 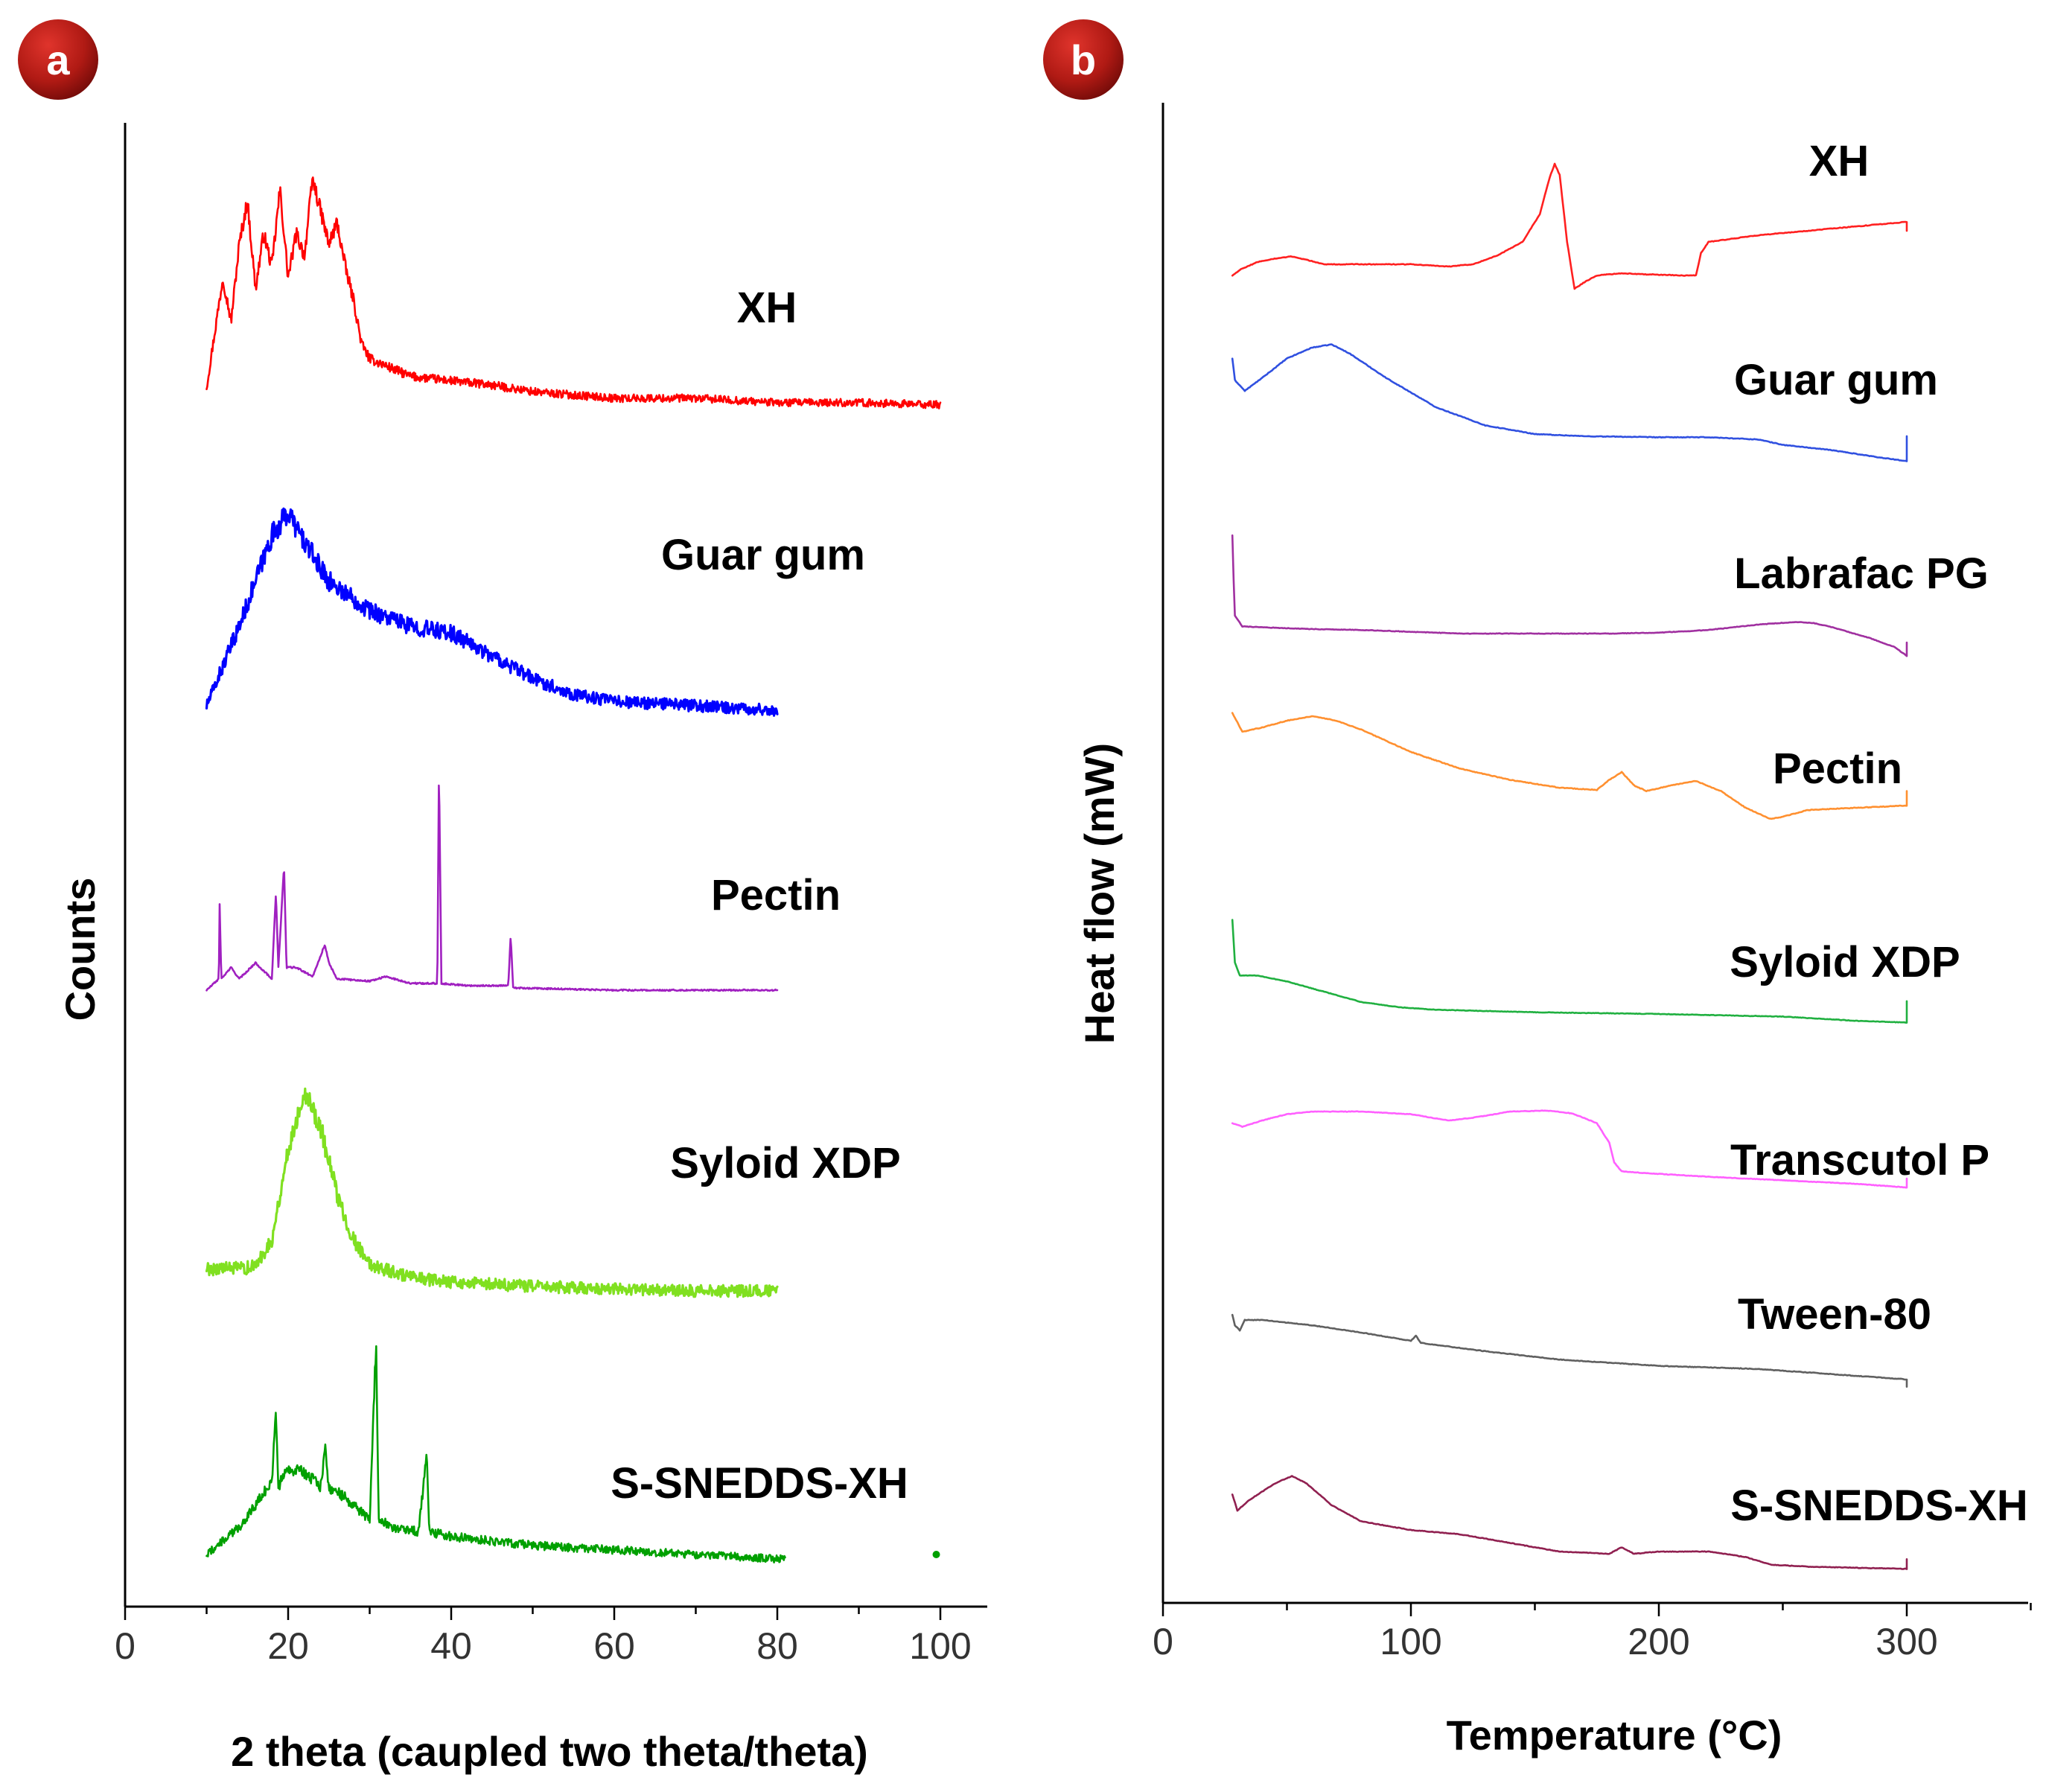 What do you see at coordinates (1861, 573) in the screenshot?
I see `series-label-labrafac-pg: Labrafac PG` at bounding box center [1861, 573].